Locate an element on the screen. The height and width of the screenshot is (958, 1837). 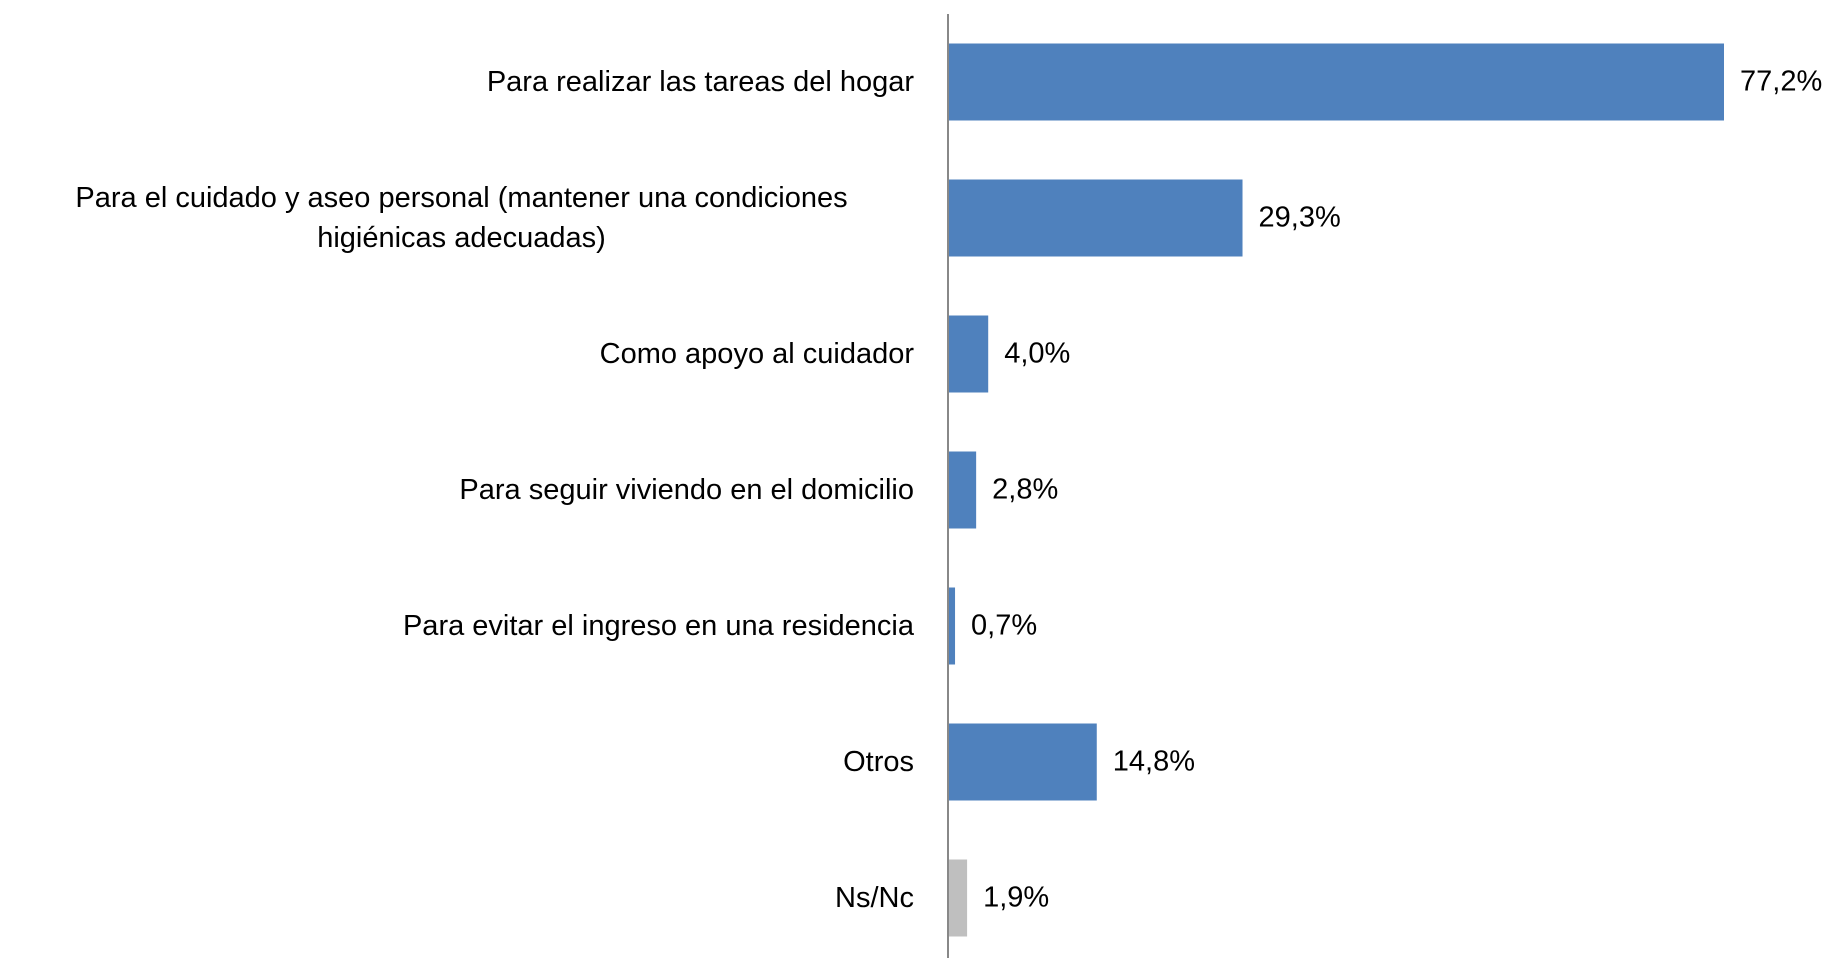
category-label-text: Ns/Nc is located at coordinates (874, 898).